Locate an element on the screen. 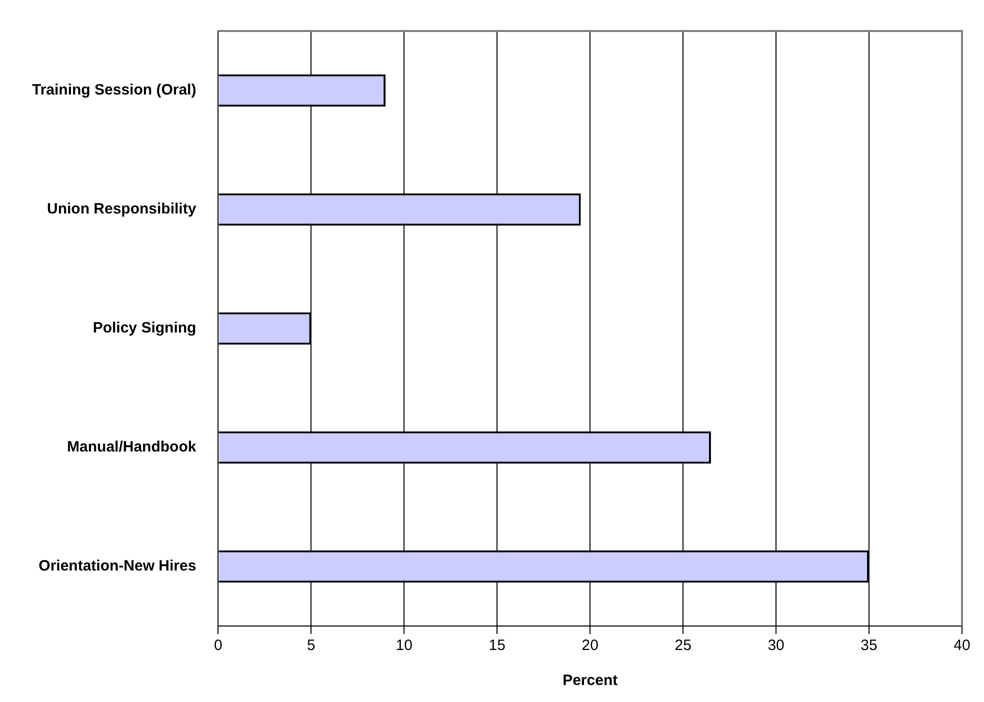  x-tick-label: 0 is located at coordinates (218, 645).